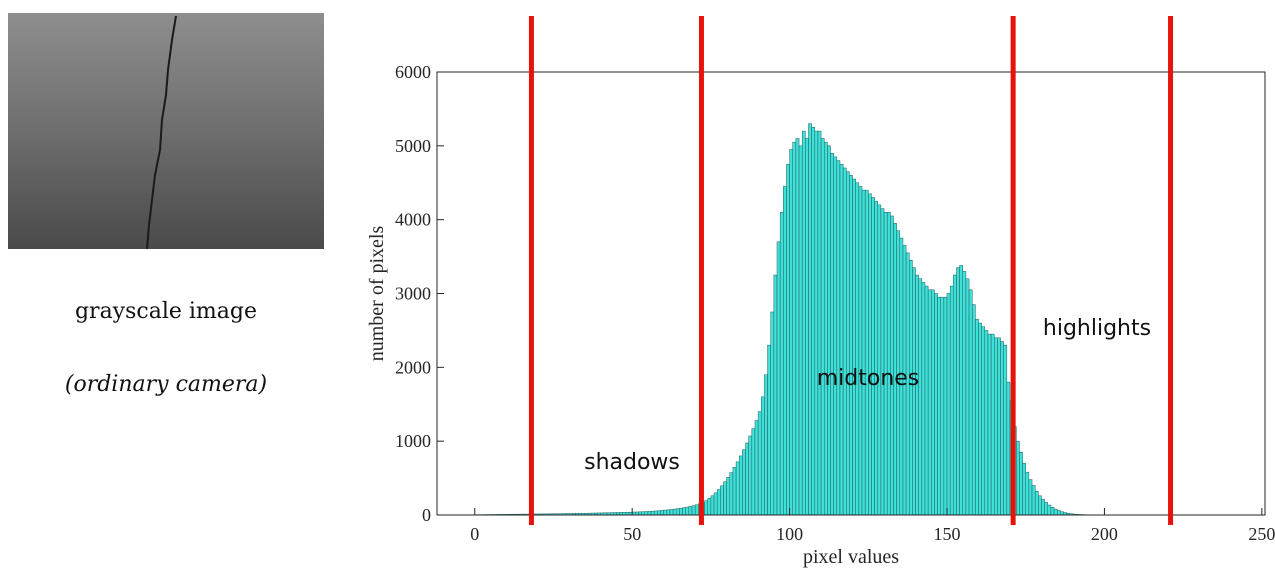 This screenshot has width=1275, height=569. What do you see at coordinates (413, 220) in the screenshot?
I see `y-tick-label: 4000` at bounding box center [413, 220].